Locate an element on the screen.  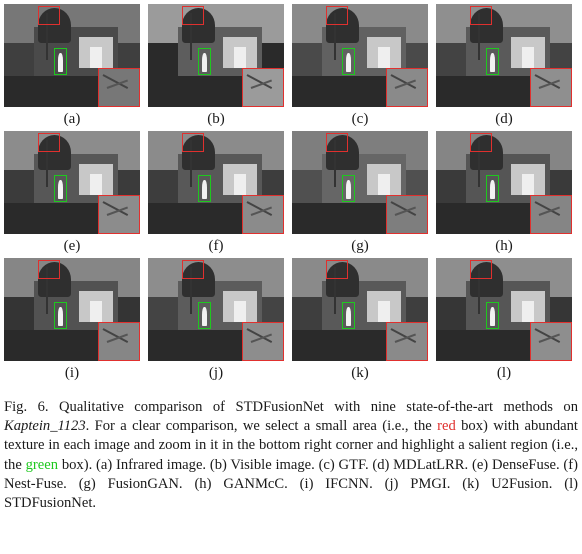
panel: (j) is located at coordinates (216, 320).